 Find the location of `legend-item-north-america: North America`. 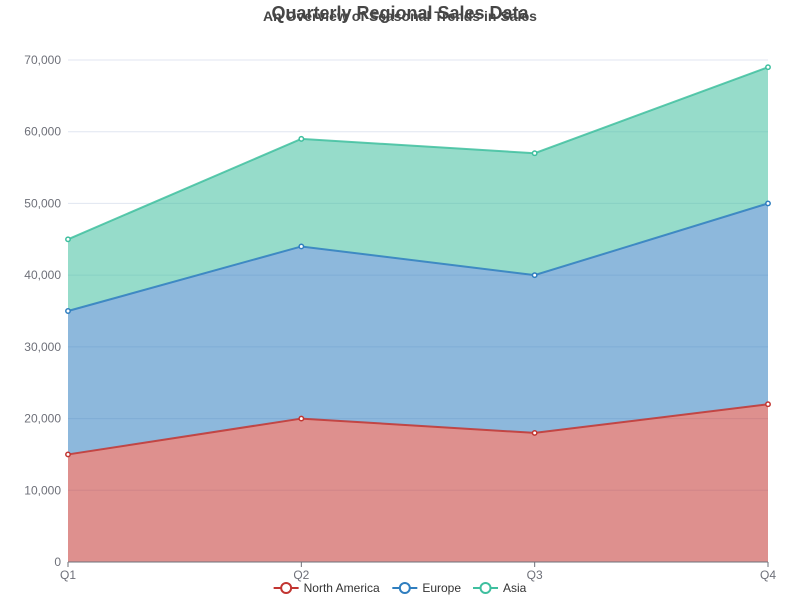

legend-item-north-america: North America is located at coordinates (326, 588).